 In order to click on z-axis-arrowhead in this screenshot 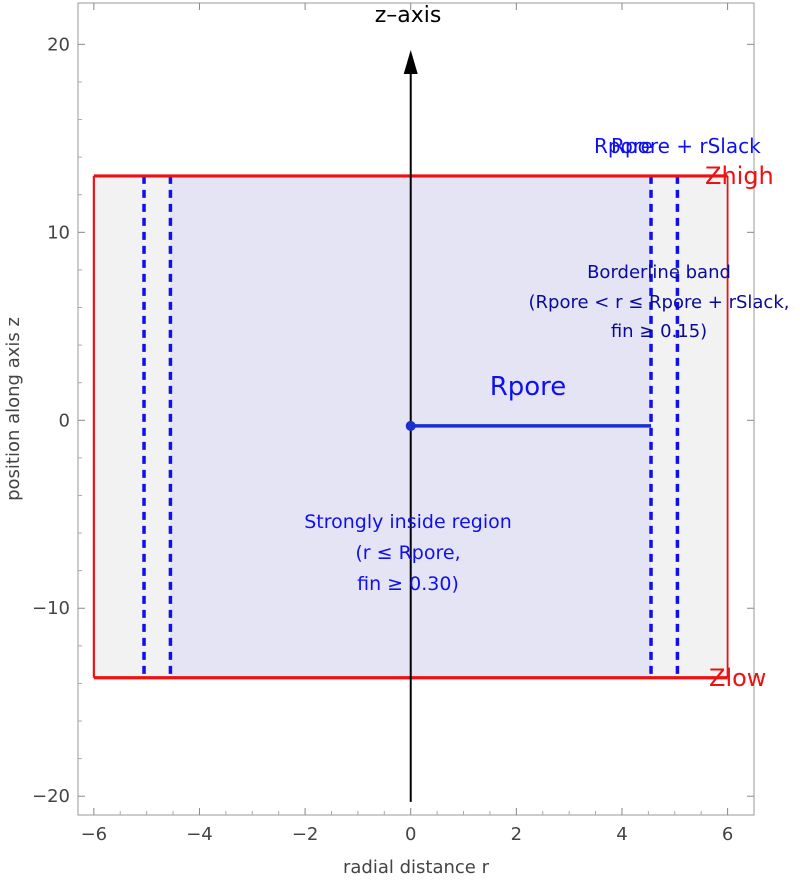, I will do `click(410, 61)`.